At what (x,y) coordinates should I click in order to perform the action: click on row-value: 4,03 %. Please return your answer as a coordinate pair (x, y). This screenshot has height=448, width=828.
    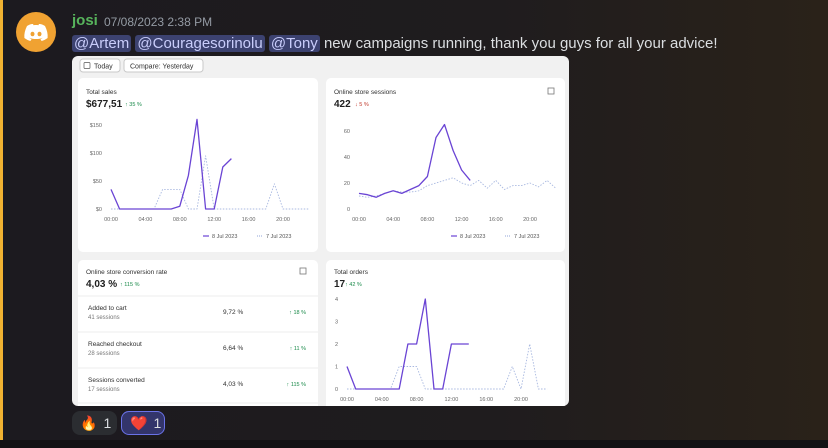
    Looking at the image, I should click on (233, 384).